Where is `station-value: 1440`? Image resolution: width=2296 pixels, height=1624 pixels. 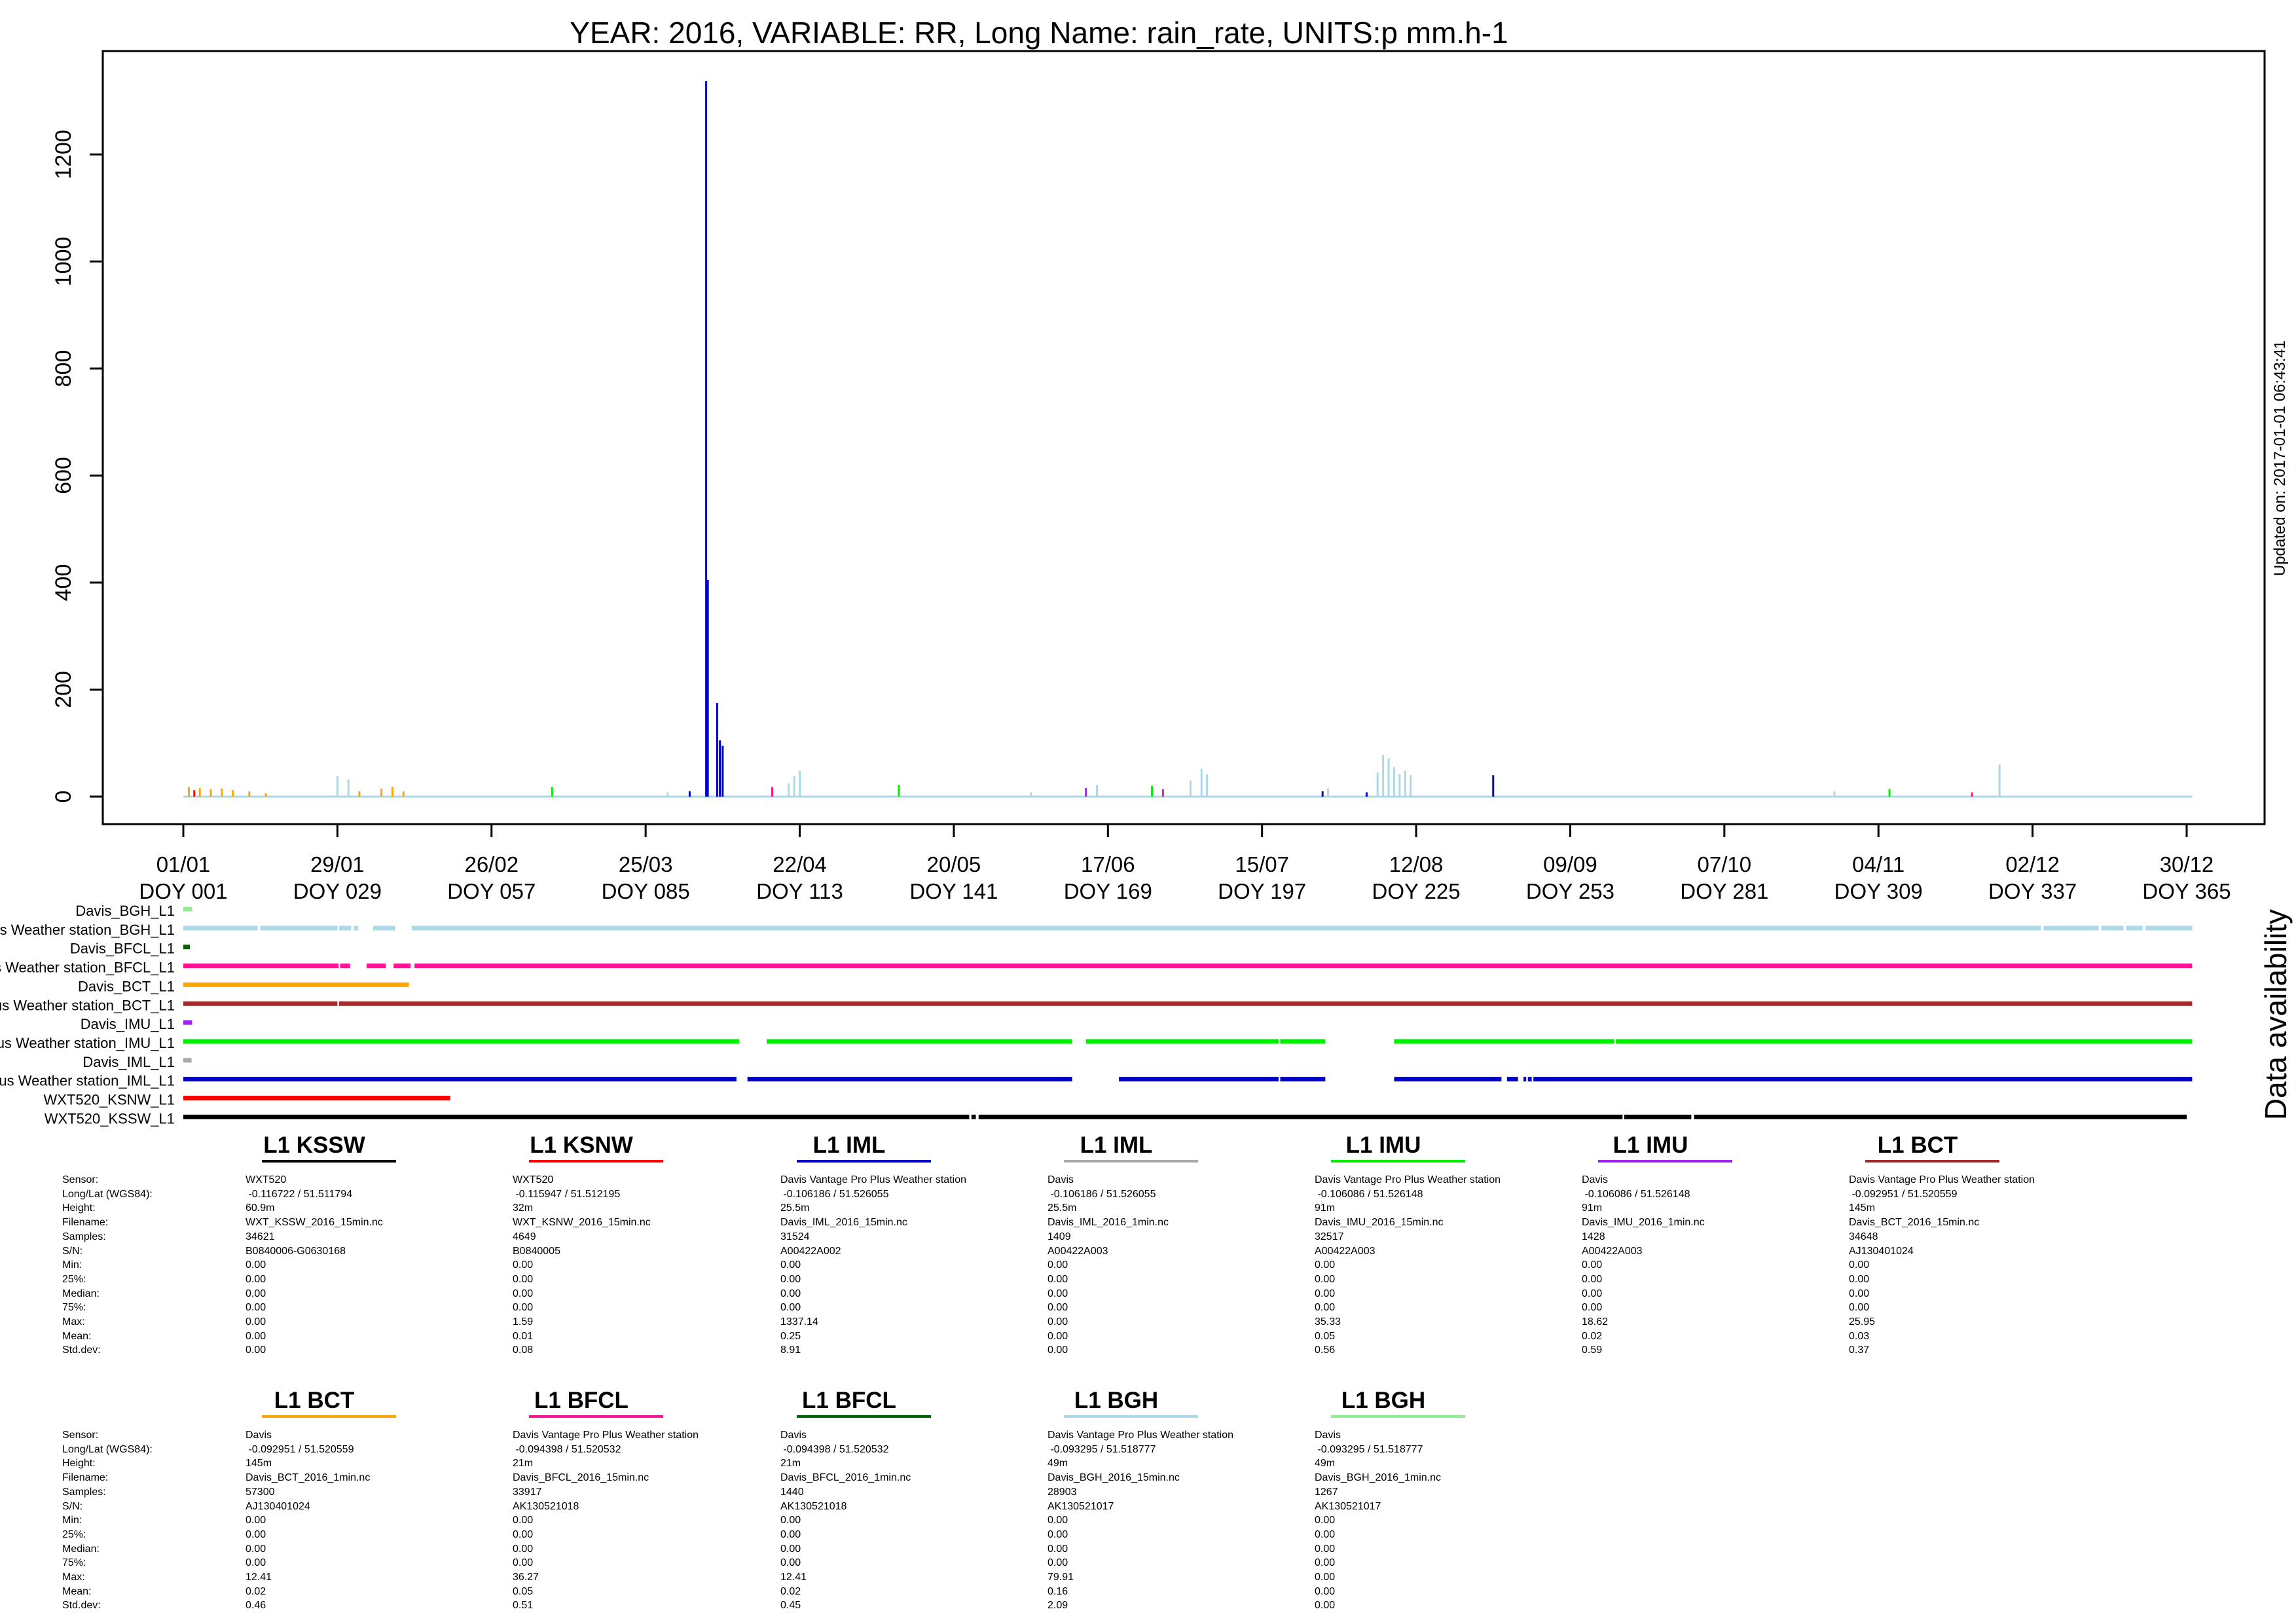
station-value: 1440 is located at coordinates (792, 1492).